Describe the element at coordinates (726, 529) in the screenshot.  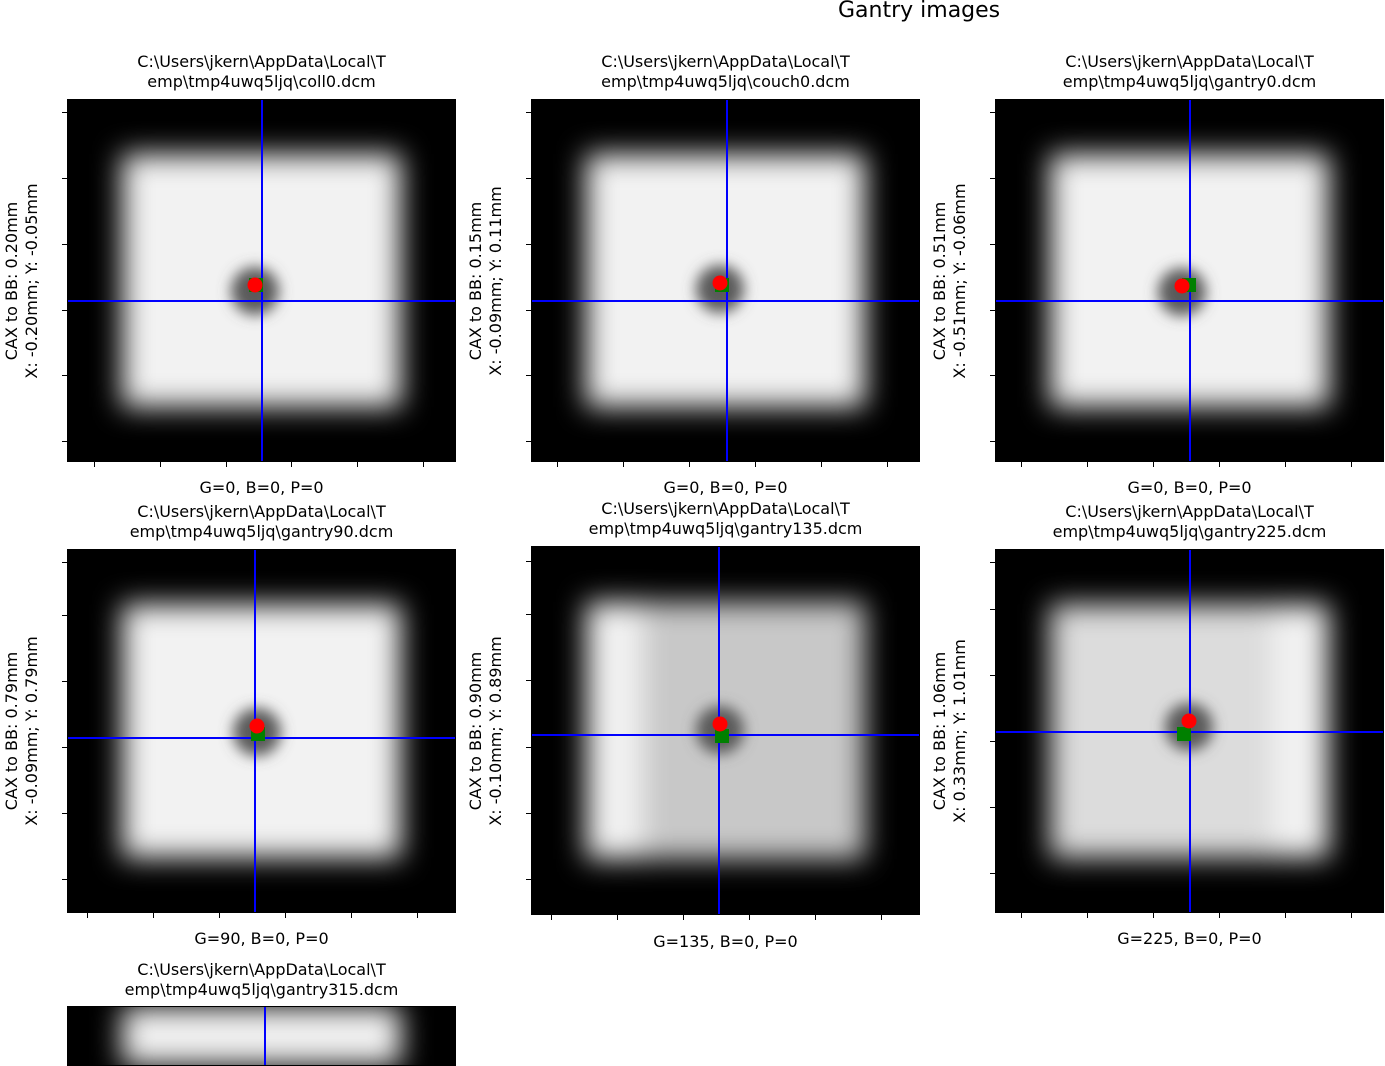
I see `panel-title-line: emp\tmp4uwq5ljq\gantry135.dcm` at that location.